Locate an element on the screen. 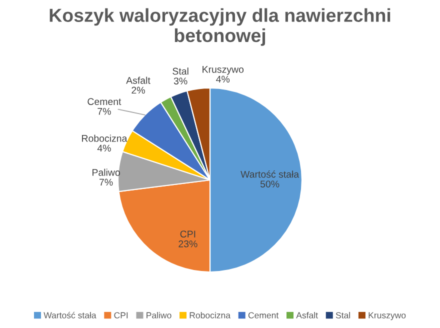 The width and height of the screenshot is (440, 328). slice-label: Paliwo is located at coordinates (106, 172).